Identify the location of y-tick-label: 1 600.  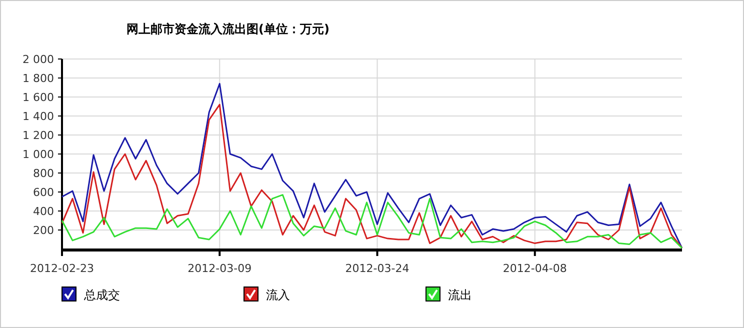
(38, 97).